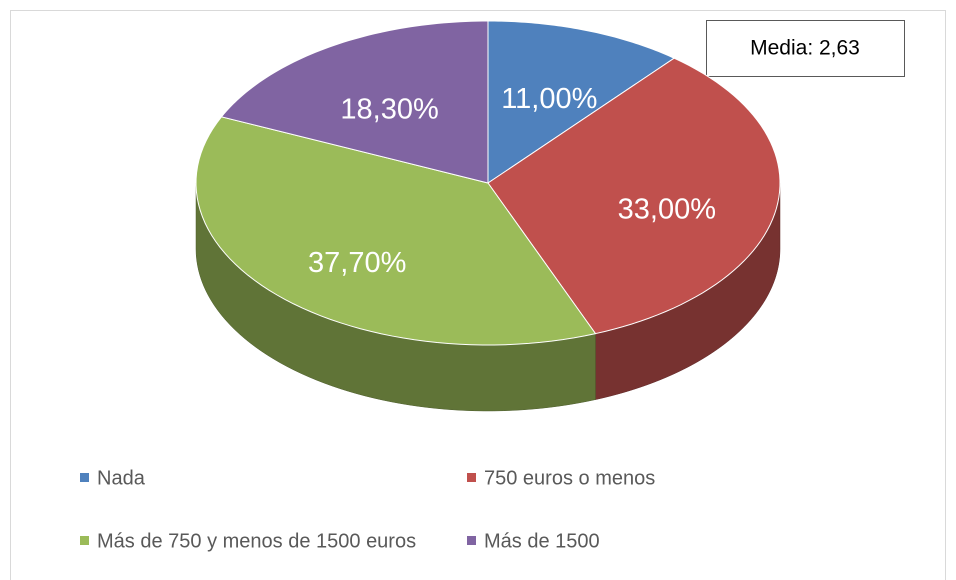 This screenshot has width=956, height=580. Describe the element at coordinates (121, 478) in the screenshot. I see `legend-label: Nada` at that location.